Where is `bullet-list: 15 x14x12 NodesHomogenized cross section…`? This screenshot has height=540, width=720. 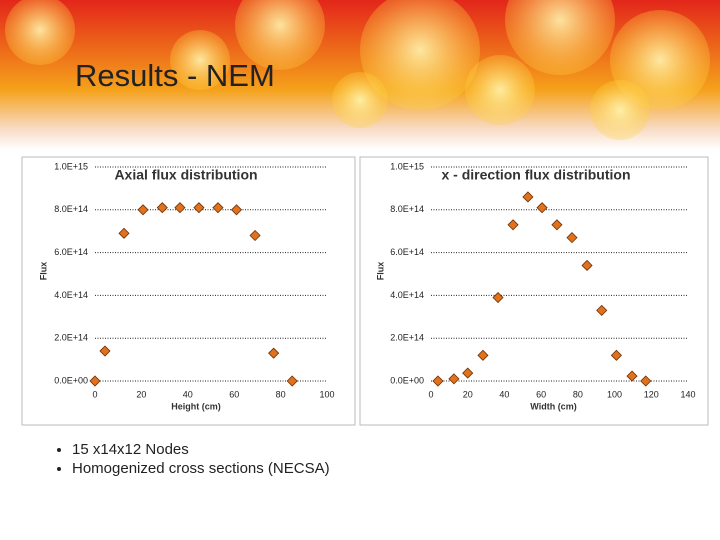
bullet-list: 15 x14x12 NodesHomogenized cross section… is located at coordinates (194, 459).